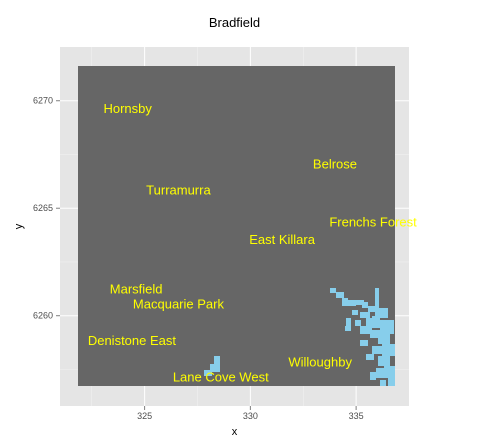 The height and width of the screenshot is (445, 500). What do you see at coordinates (127, 108) in the screenshot?
I see `suburb-label: Hornsby` at bounding box center [127, 108].